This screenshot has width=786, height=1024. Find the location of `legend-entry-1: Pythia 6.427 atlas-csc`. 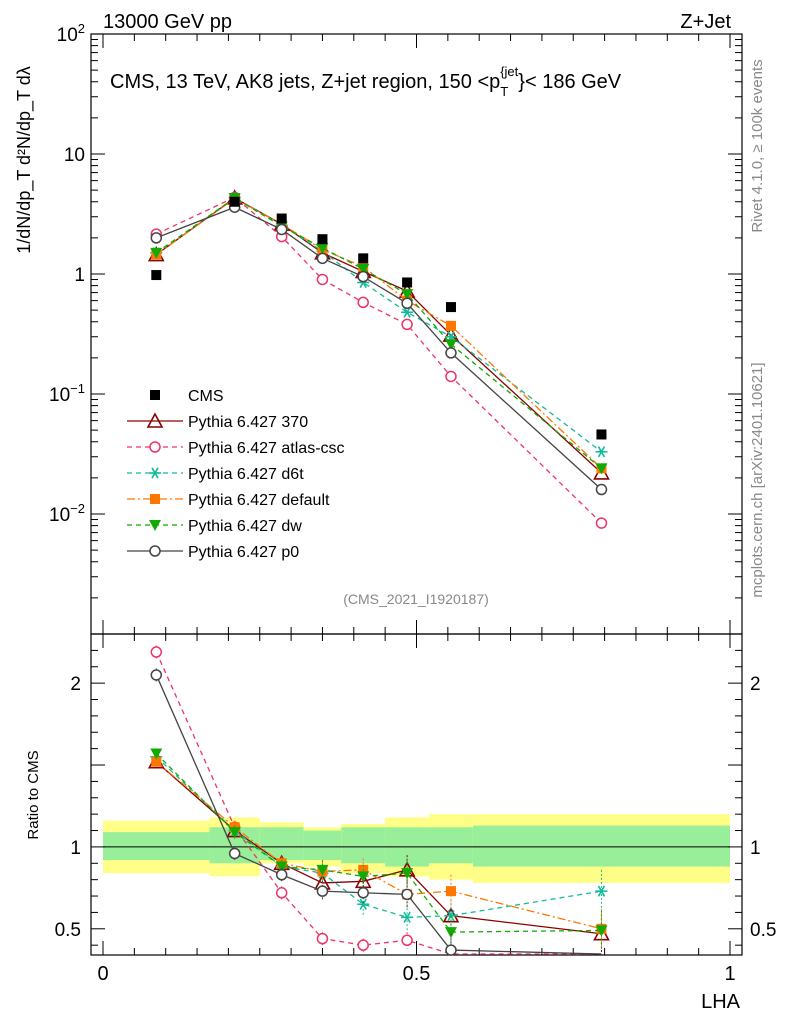

legend-entry-1: Pythia 6.427 atlas-csc is located at coordinates (236, 448).